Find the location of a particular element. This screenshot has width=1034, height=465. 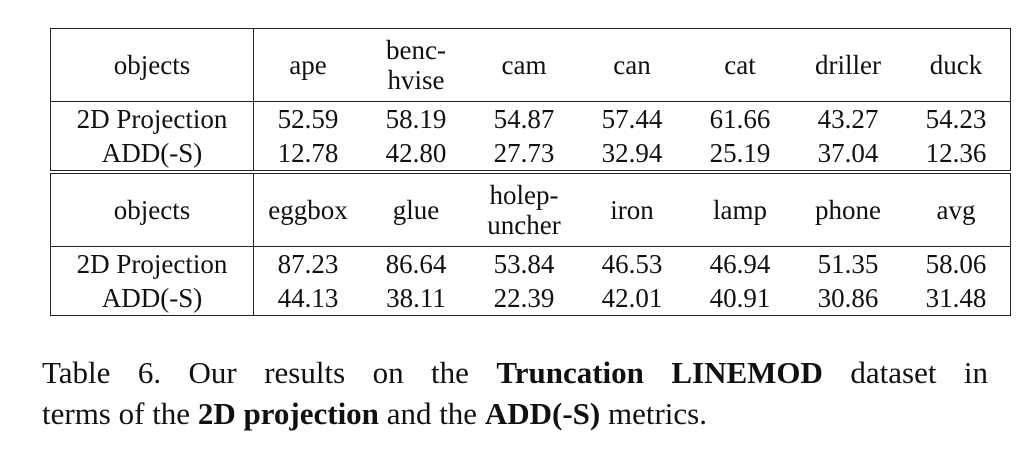

header-line: duck is located at coordinates (956, 65).